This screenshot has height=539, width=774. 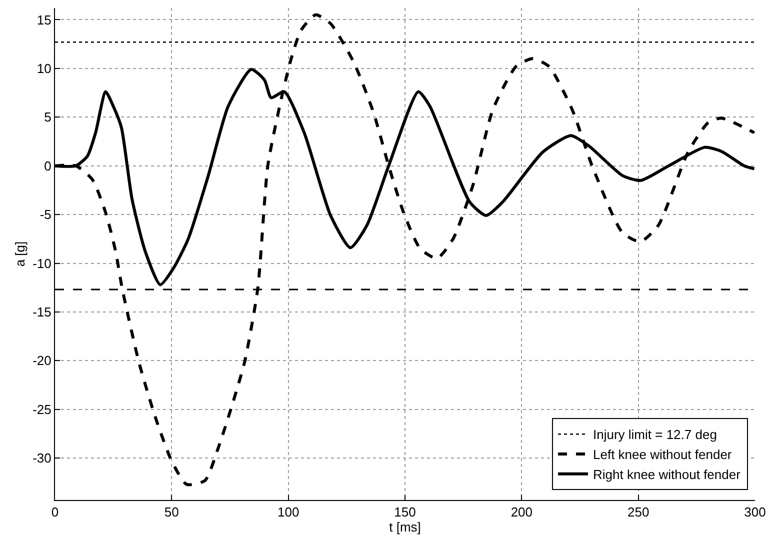 I want to click on y-tick-label: -30, so click(x=42, y=458).